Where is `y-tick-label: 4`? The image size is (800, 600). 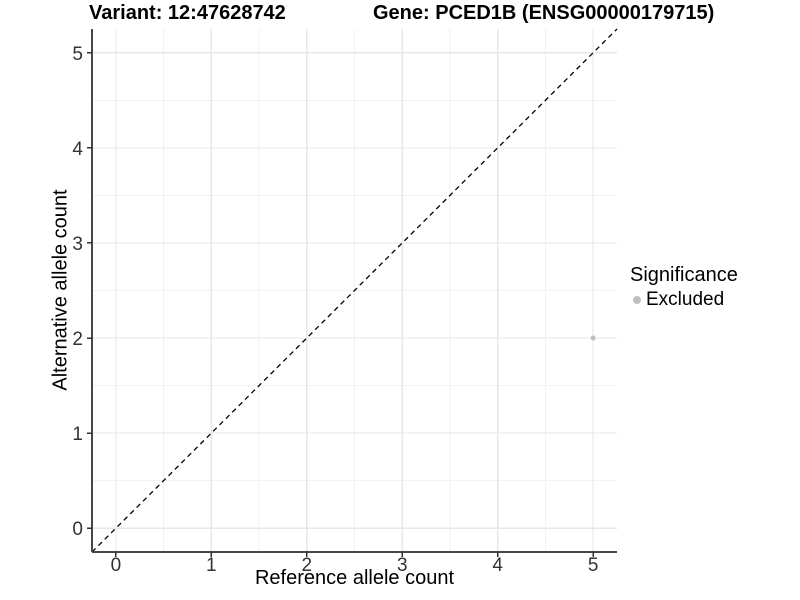 y-tick-label: 4 is located at coordinates (77, 149).